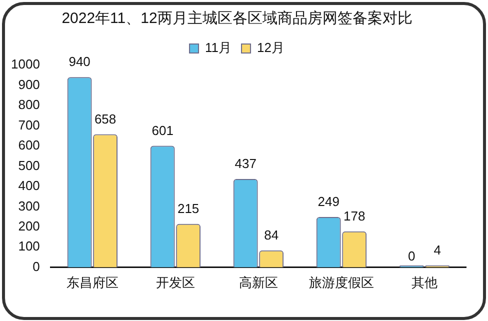 The height and width of the screenshot is (321, 488). What do you see at coordinates (29, 246) in the screenshot?
I see `y-tick-label: 100` at bounding box center [29, 246].